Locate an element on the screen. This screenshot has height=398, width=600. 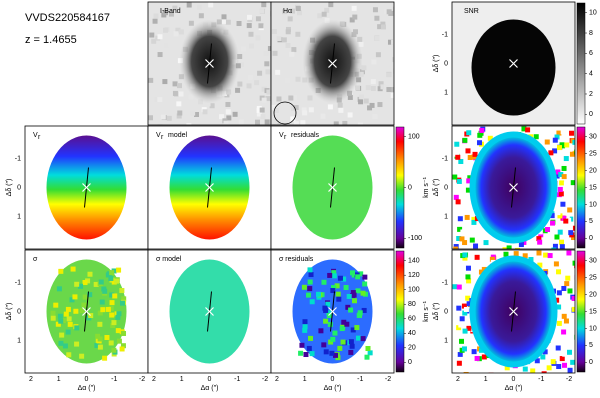
colorbar-tick-label: 15 is located at coordinates (593, 311).